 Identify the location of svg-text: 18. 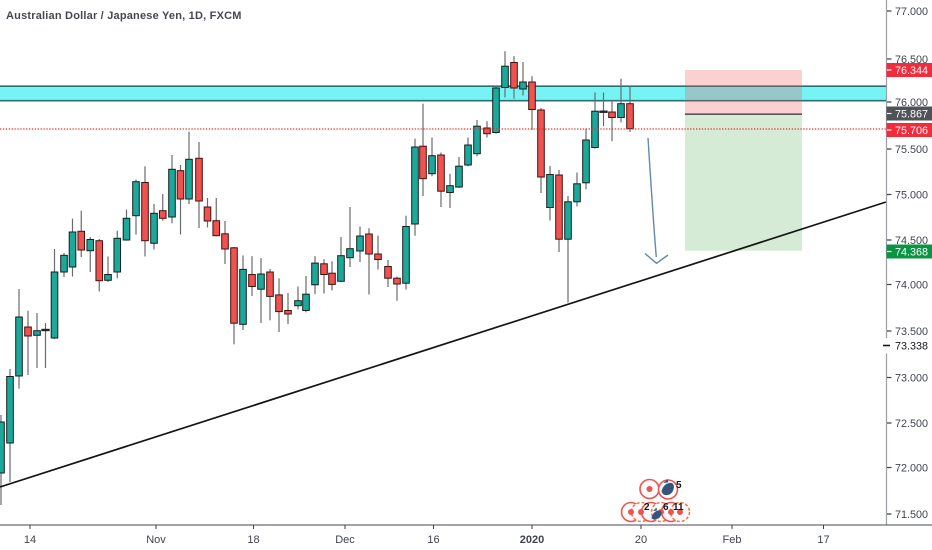
(253, 540).